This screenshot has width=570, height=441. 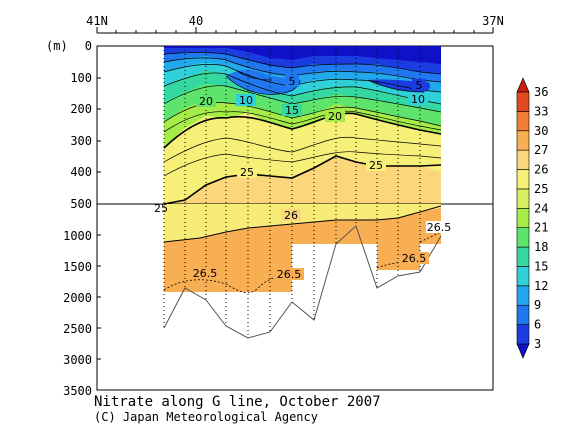 I want to click on top-axis-label-37n: 37N, so click(x=493, y=21).